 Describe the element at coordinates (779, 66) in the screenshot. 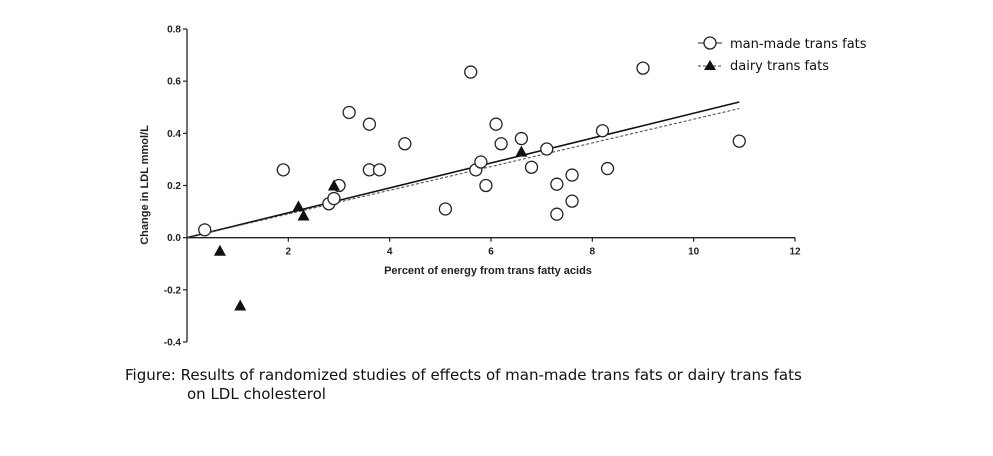

I see `legend-label-dairy: dairy trans fats` at that location.